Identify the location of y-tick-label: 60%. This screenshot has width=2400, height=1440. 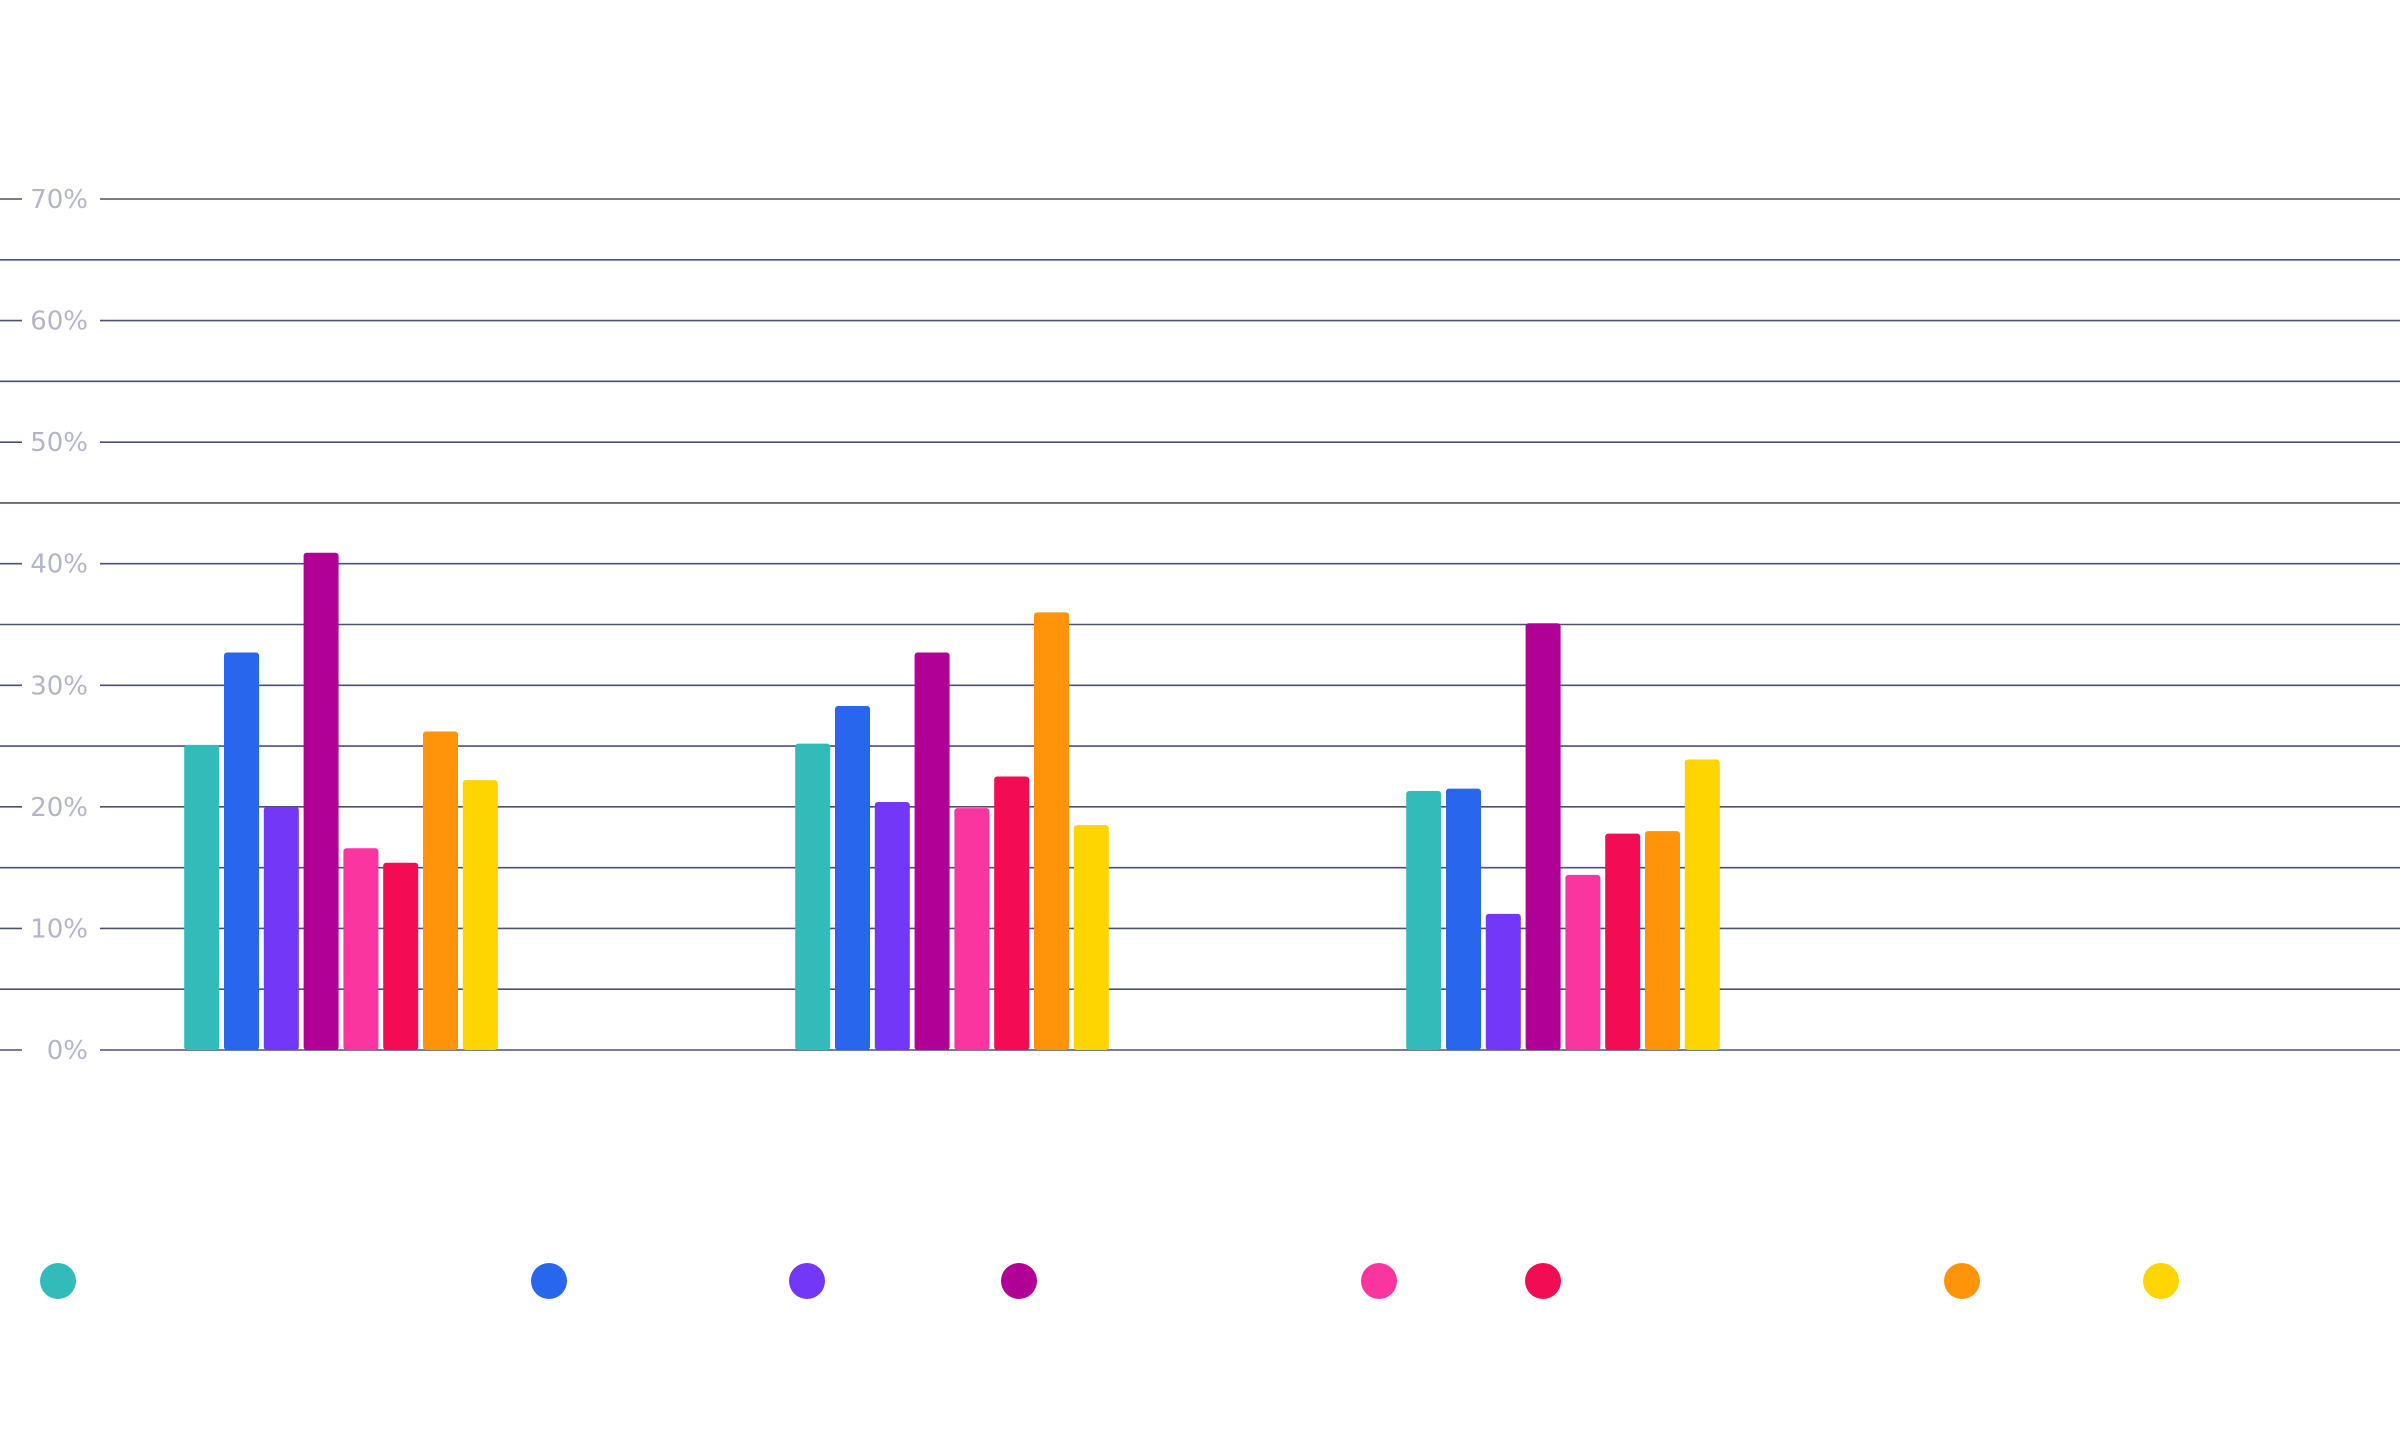
(59, 322).